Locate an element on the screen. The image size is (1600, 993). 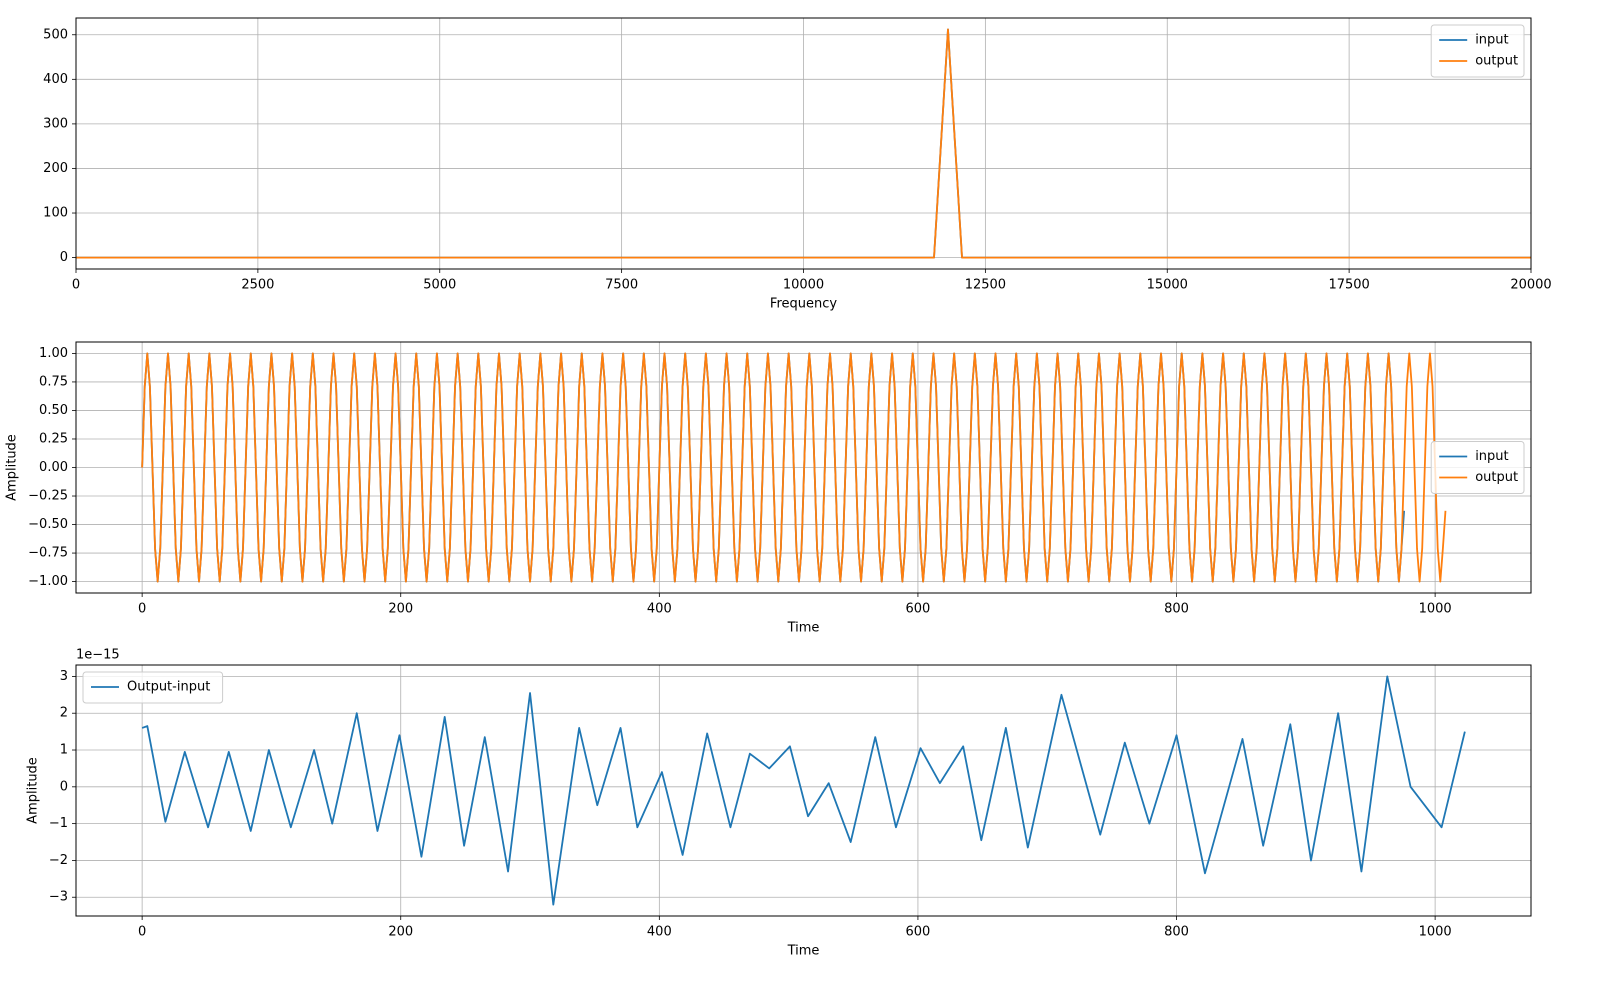
y-tick-label: −2 is located at coordinates (58, 860).